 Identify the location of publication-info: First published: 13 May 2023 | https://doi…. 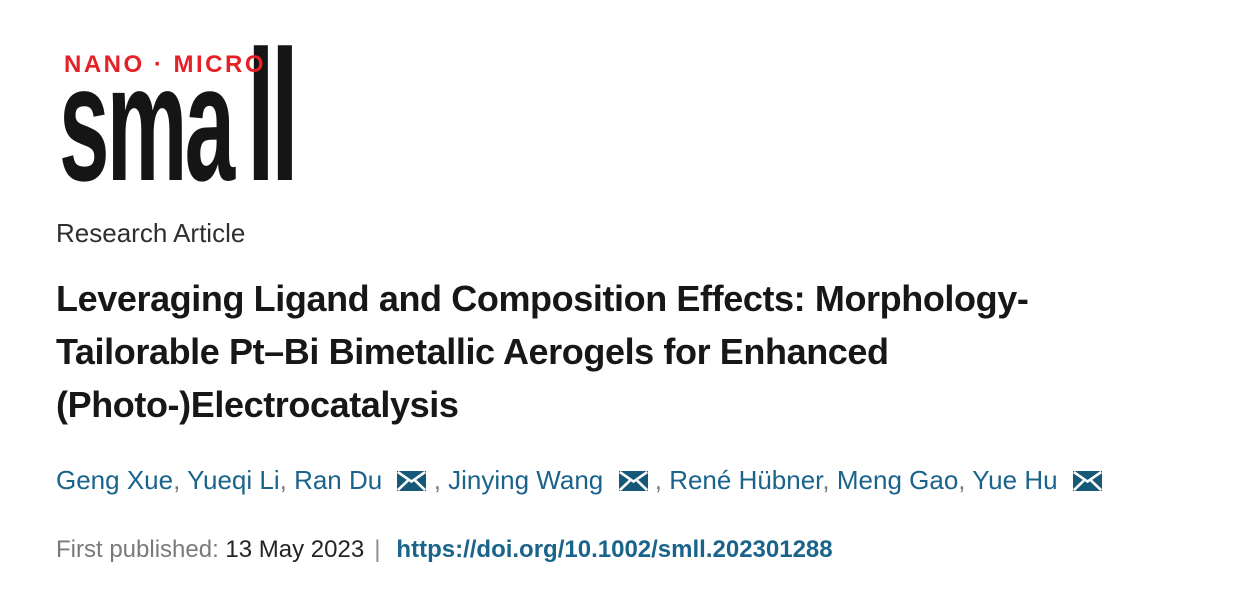
(444, 550).